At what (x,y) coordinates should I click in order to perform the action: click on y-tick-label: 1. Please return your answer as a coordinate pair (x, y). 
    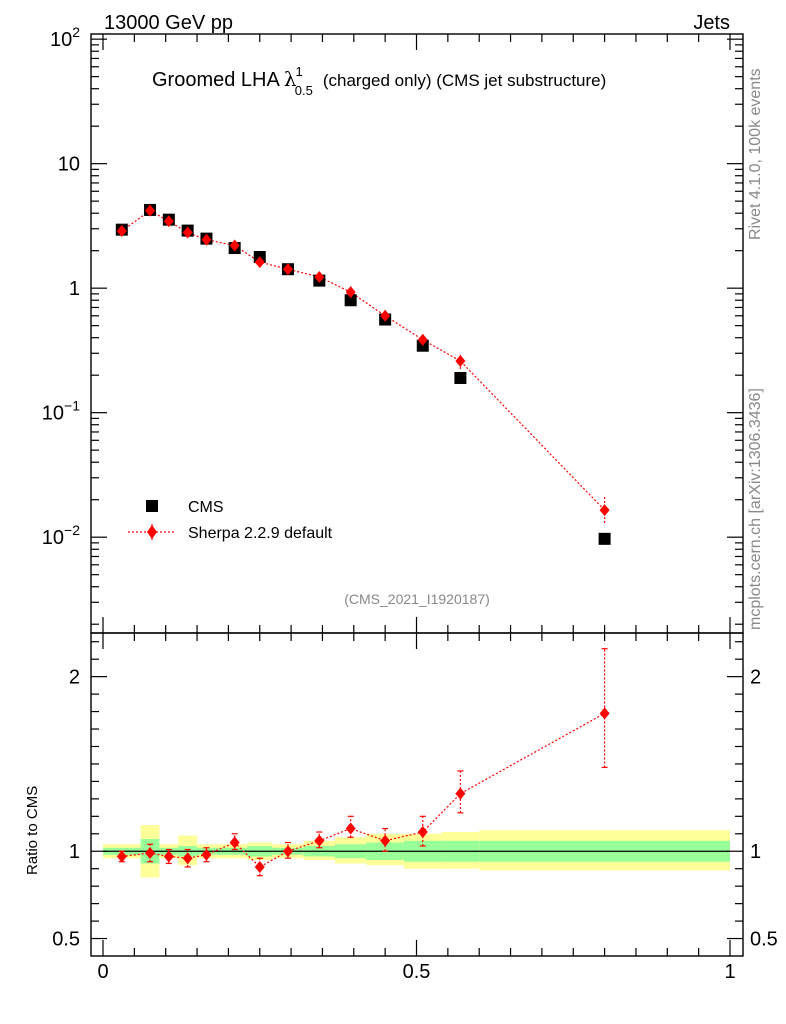
    Looking at the image, I should click on (74, 289).